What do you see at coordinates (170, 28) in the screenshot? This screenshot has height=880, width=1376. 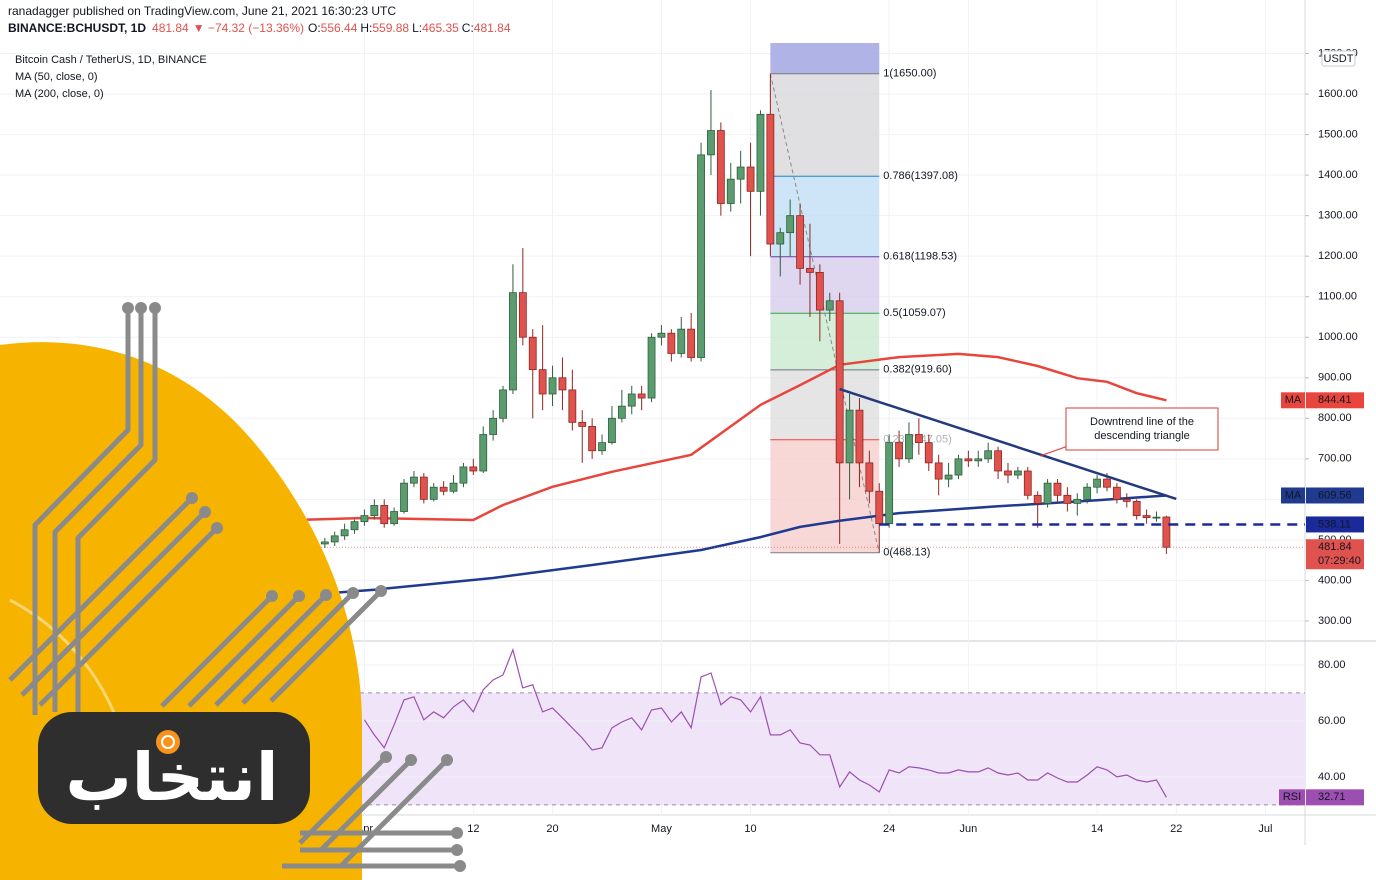 I see `last-price: 481.84` at bounding box center [170, 28].